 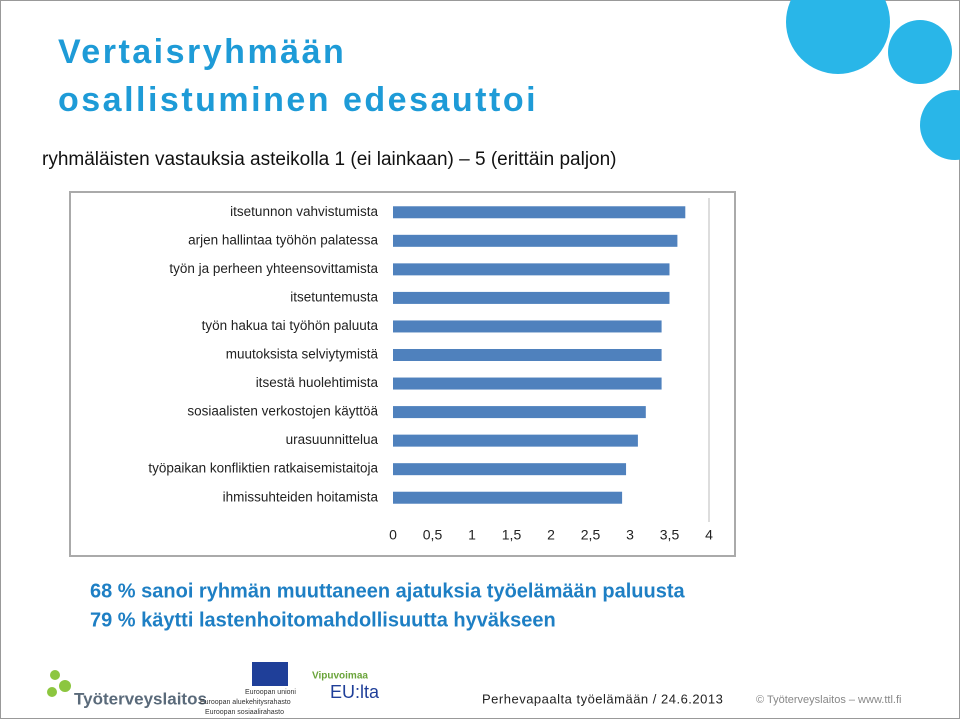 What do you see at coordinates (283, 239) in the screenshot?
I see `category-label: arjen hallintaa työhön palatessa` at bounding box center [283, 239].